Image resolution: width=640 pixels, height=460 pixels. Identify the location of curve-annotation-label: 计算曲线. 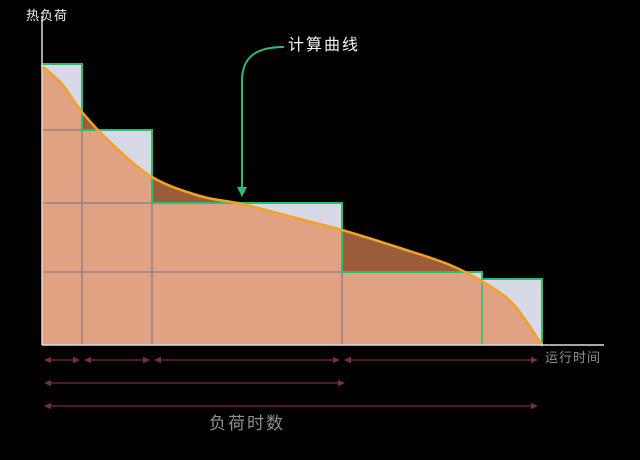
(324, 45).